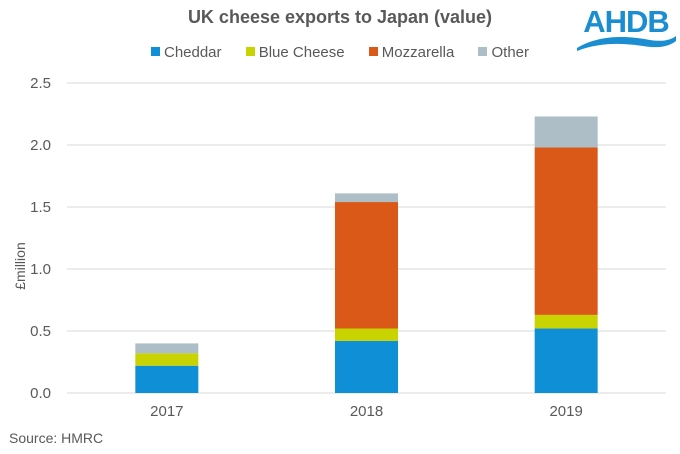 The height and width of the screenshot is (454, 680). What do you see at coordinates (418, 52) in the screenshot?
I see `legend-label-mozzarella: Mozzarella` at bounding box center [418, 52].